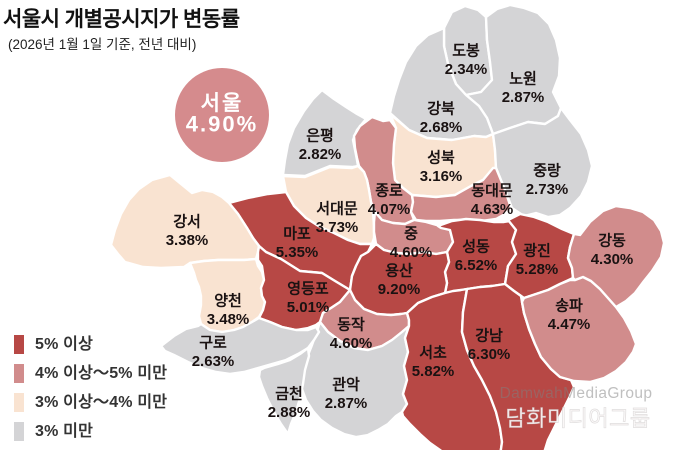 This screenshot has height=455, width=680. I want to click on svg-text: 서초, so click(433, 353).